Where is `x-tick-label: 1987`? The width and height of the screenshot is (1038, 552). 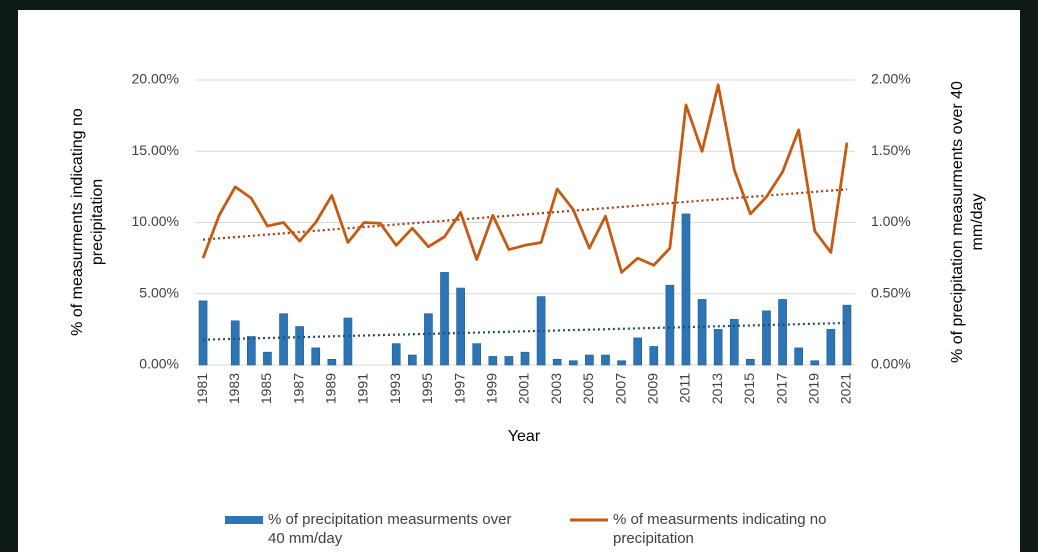 x-tick-label: 1987 is located at coordinates (298, 388).